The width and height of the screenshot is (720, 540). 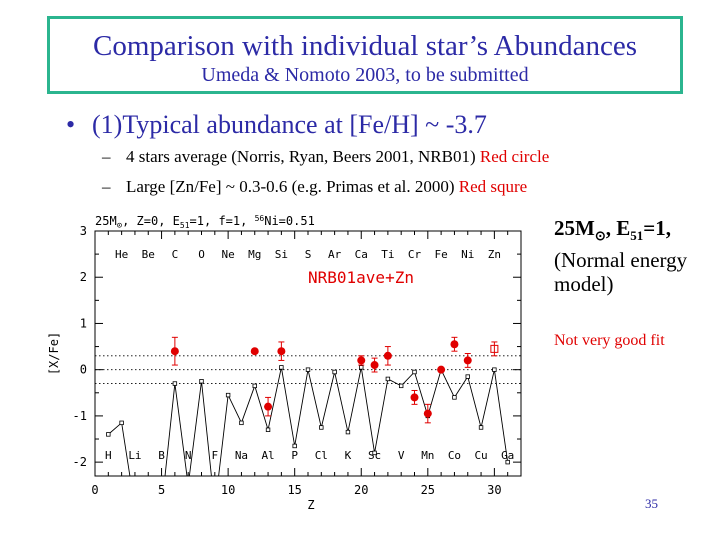 I want to click on element-label-Li: Li, so click(x=134, y=455).